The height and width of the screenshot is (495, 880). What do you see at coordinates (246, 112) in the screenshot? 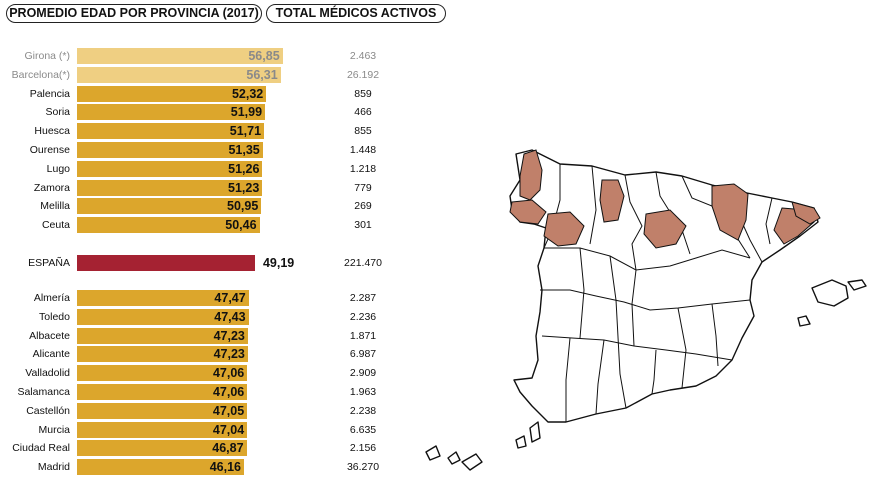
I see `bar-value-label: 51,99` at bounding box center [246, 112].